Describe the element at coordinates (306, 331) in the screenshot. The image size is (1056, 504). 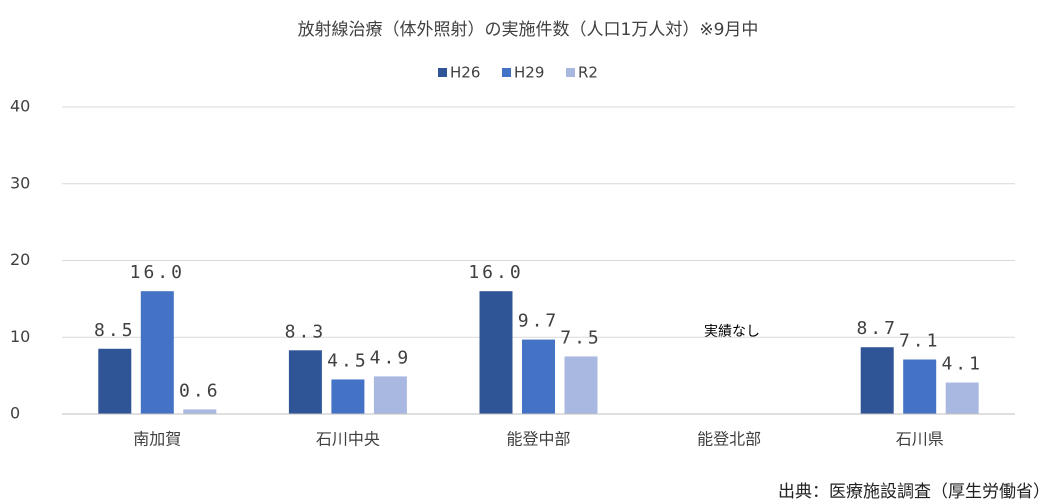
I see `value-label: 8.3` at that location.